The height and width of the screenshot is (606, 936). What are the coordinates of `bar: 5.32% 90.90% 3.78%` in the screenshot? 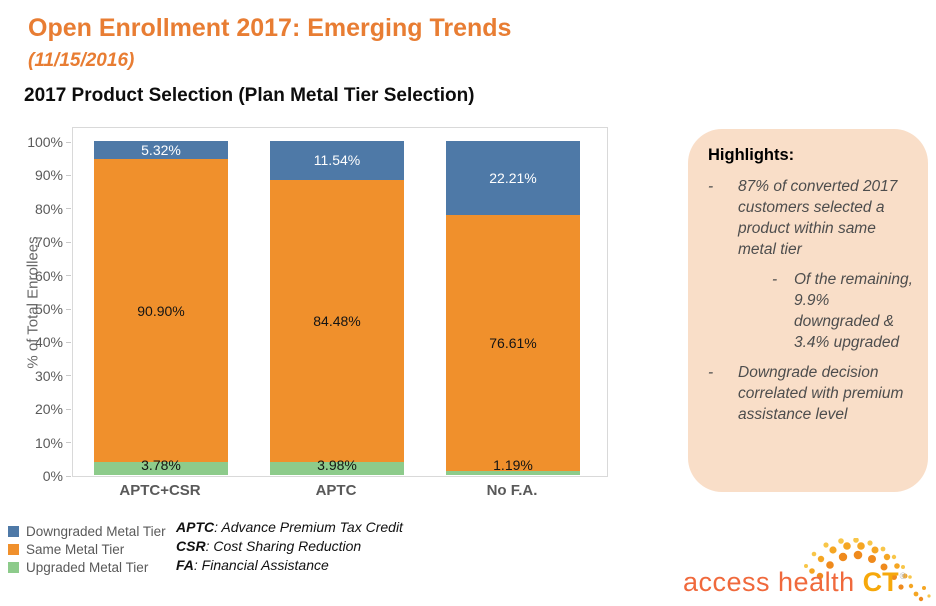 It's located at (161, 308).